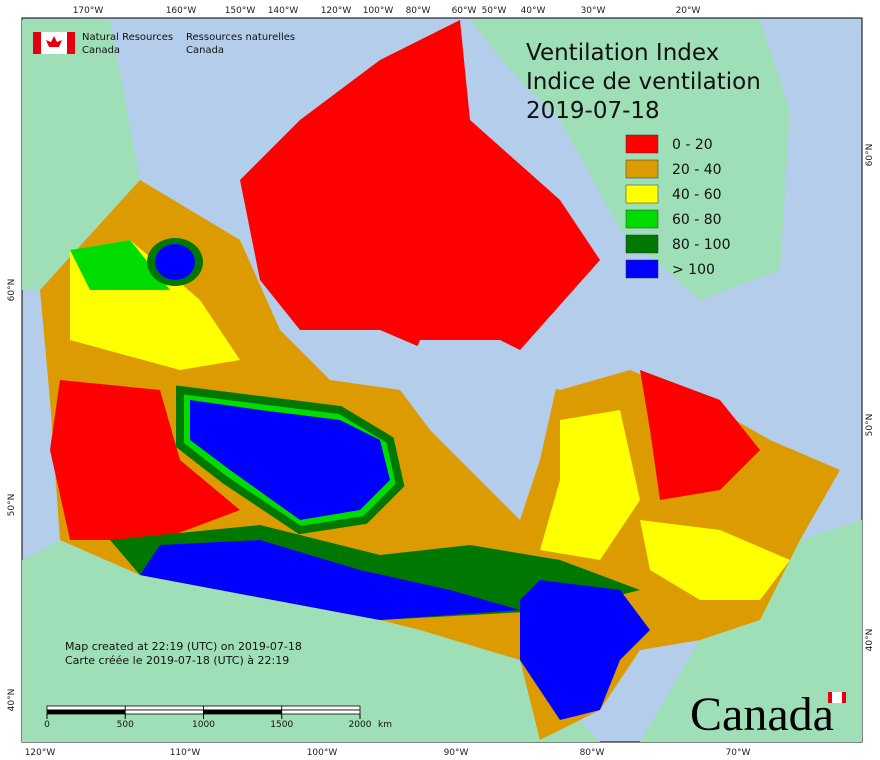  I want to click on top-axis-label: 50°W, so click(494, 11).